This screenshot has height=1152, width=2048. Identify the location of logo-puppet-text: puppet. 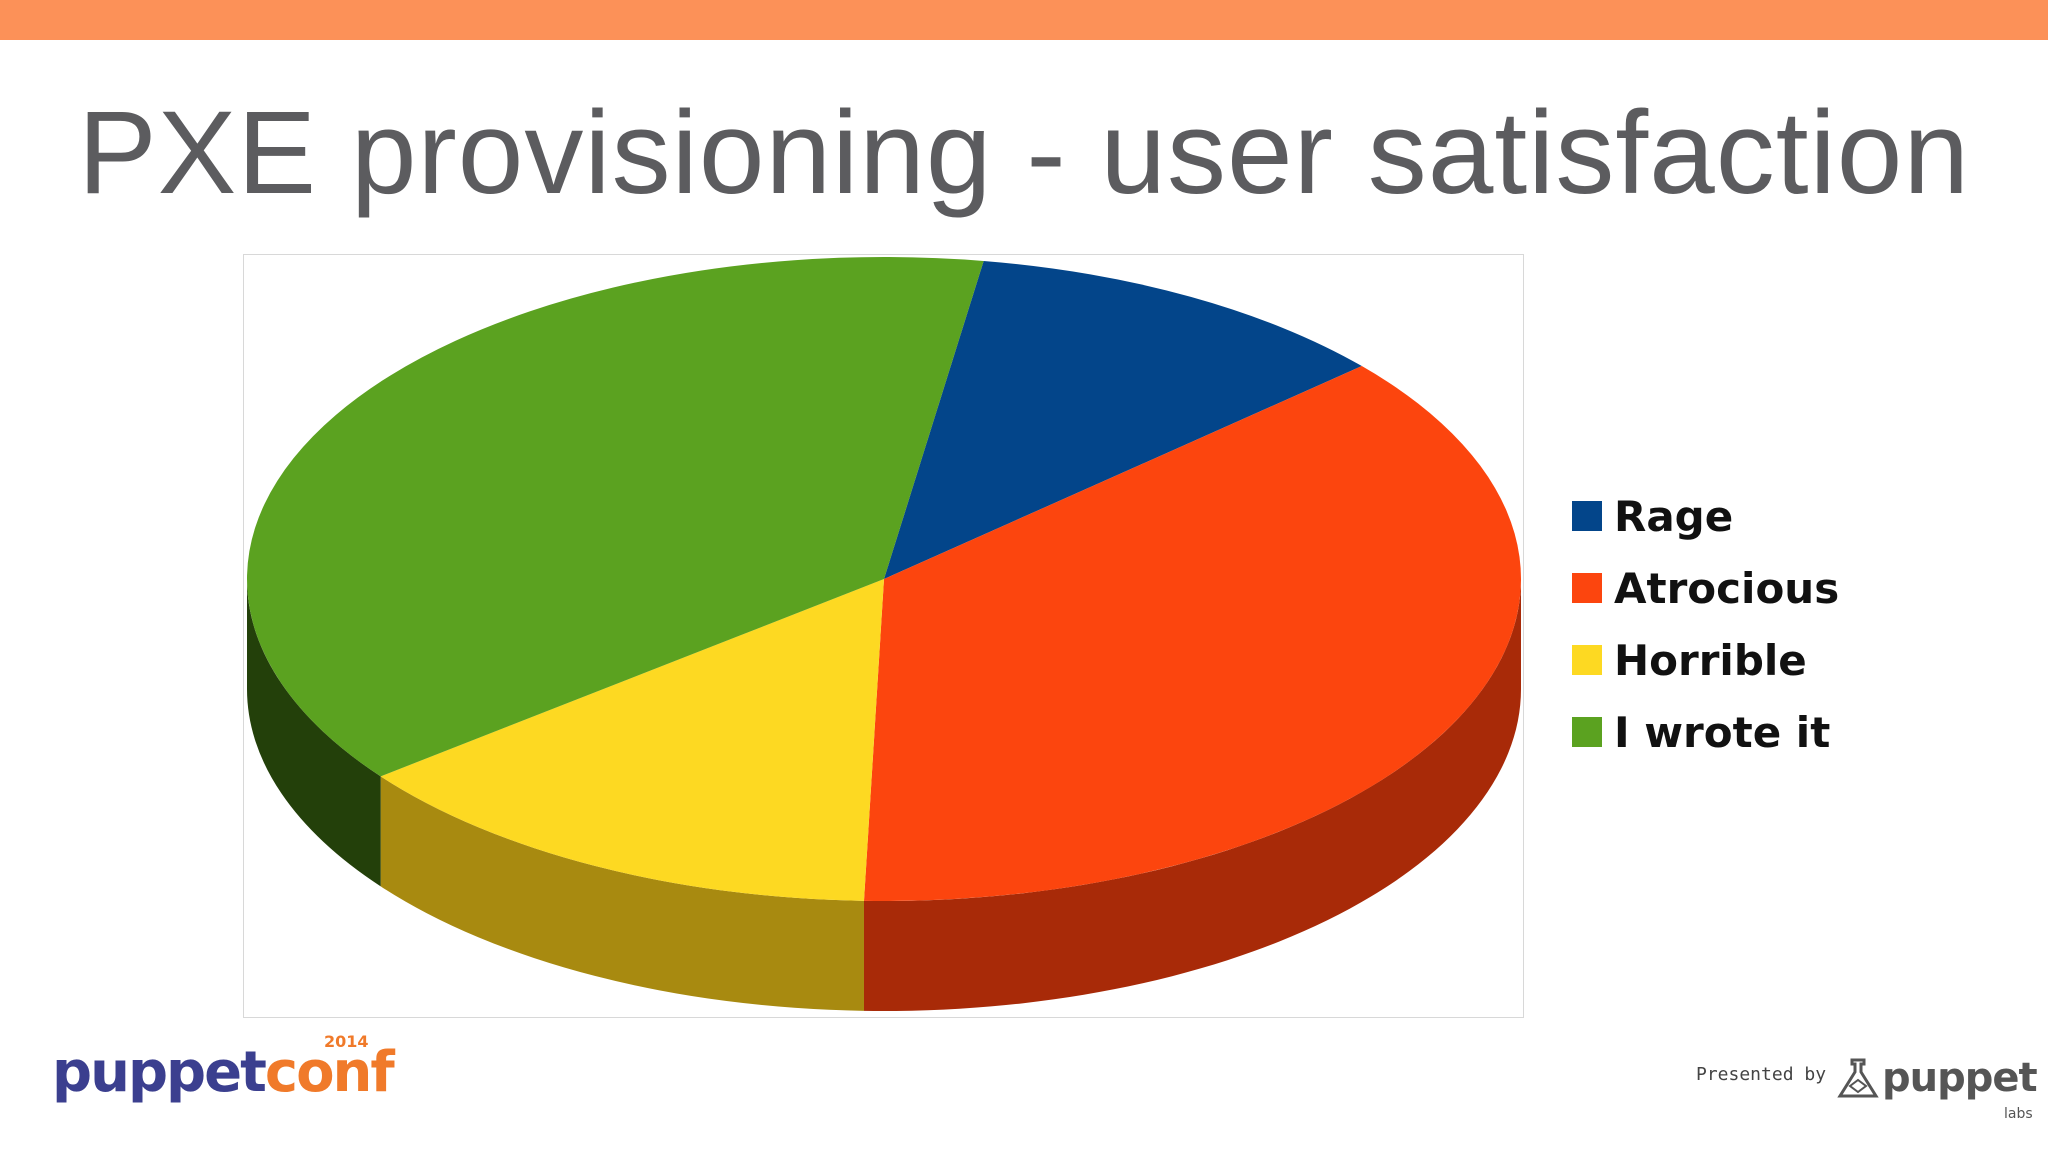
(159, 1072).